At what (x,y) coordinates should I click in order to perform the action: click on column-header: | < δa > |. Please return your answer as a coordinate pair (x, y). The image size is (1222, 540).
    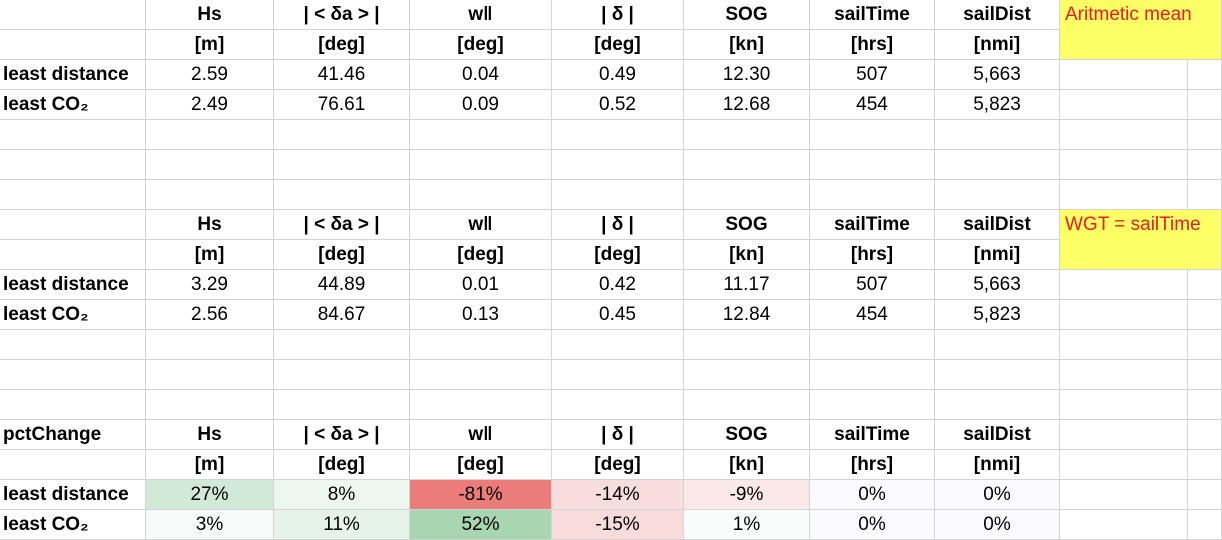
    Looking at the image, I should click on (342, 225).